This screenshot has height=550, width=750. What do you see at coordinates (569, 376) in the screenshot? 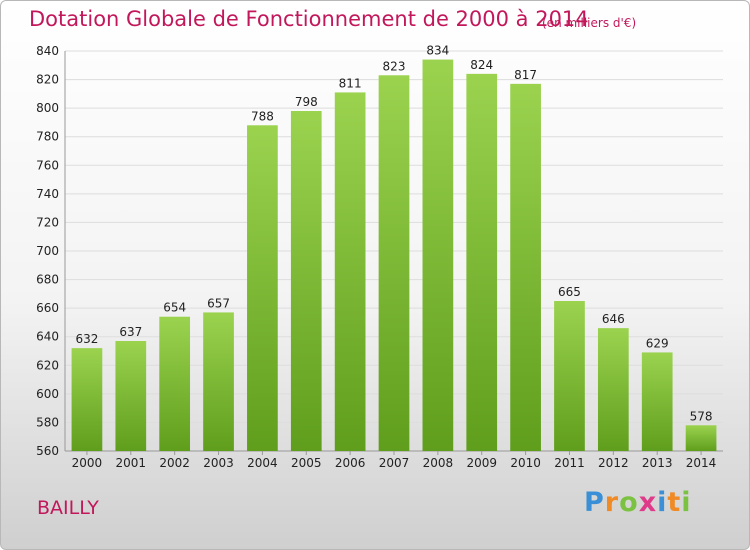
I see `bar-2011` at bounding box center [569, 376].